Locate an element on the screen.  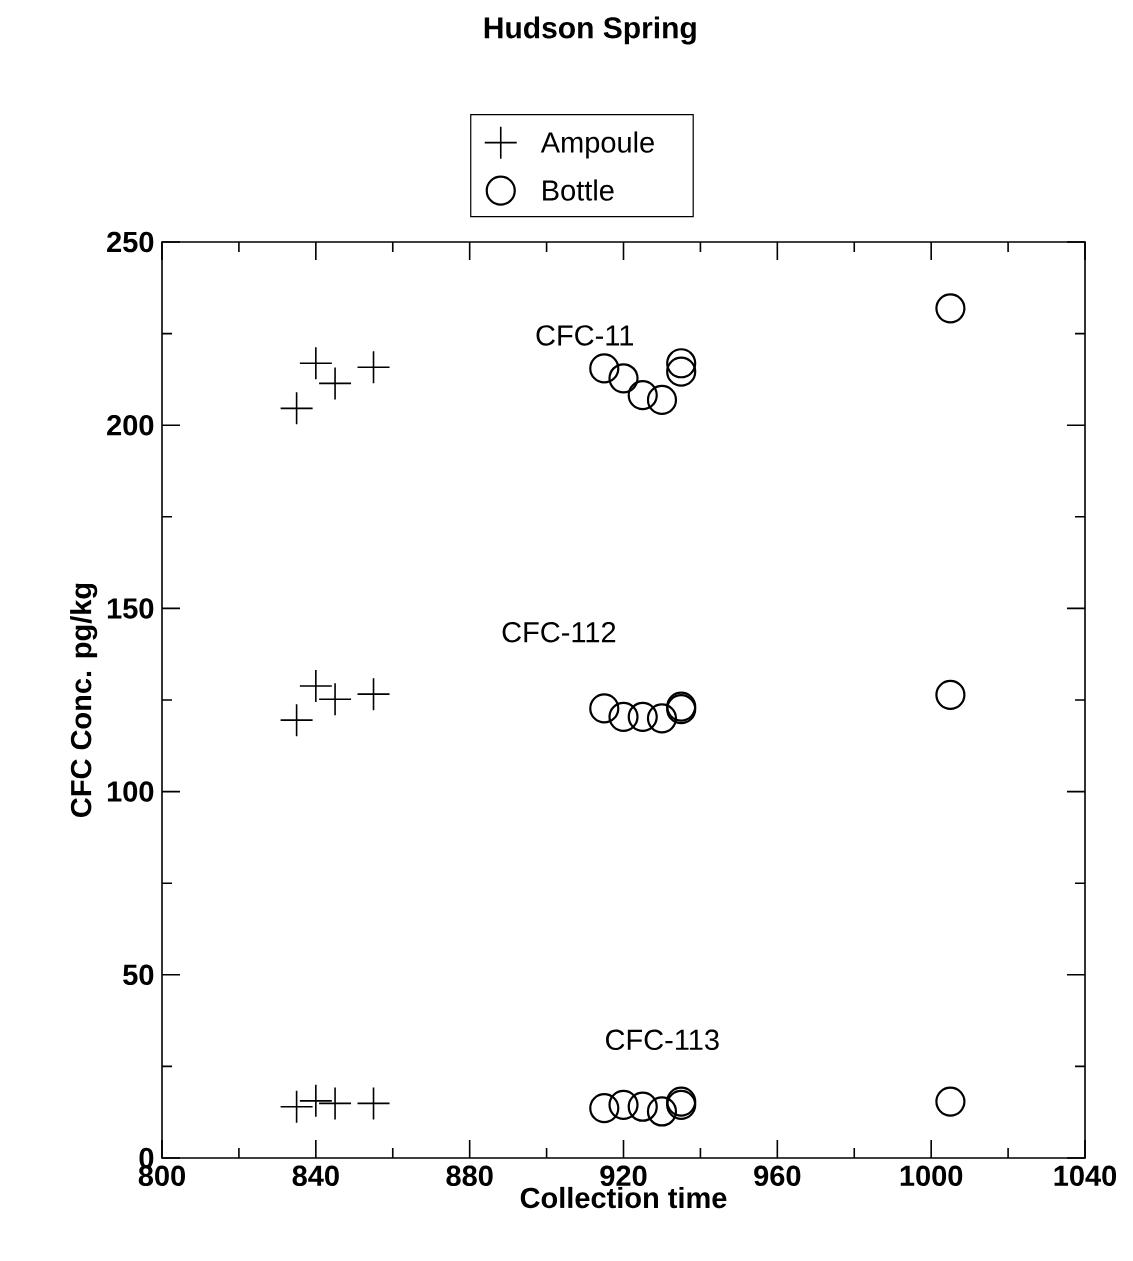
x-tick-label: 1040 is located at coordinates (1085, 1176).